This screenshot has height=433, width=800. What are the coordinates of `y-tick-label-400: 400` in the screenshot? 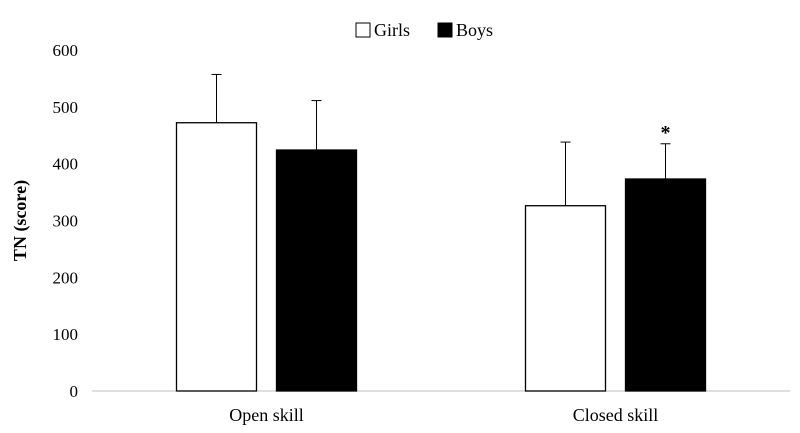 It's located at (66, 164).